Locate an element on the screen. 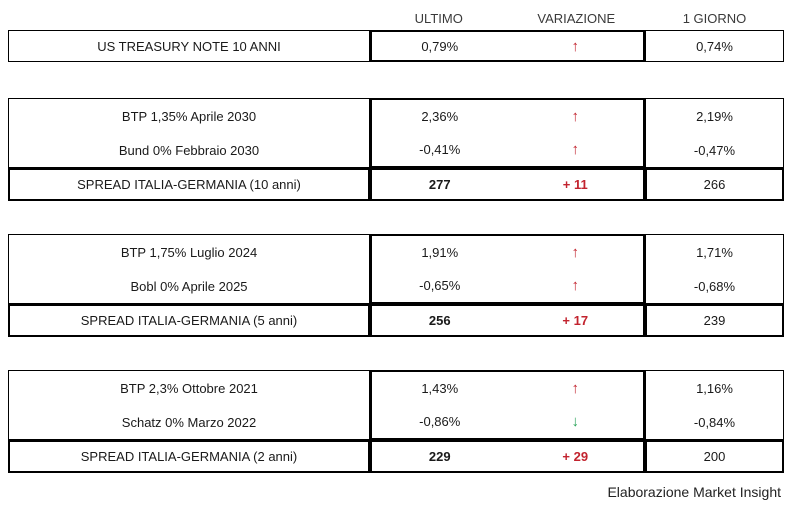 The image size is (794, 508). bond-label: US TREASURY NOTE 10 ANNI is located at coordinates (189, 46).